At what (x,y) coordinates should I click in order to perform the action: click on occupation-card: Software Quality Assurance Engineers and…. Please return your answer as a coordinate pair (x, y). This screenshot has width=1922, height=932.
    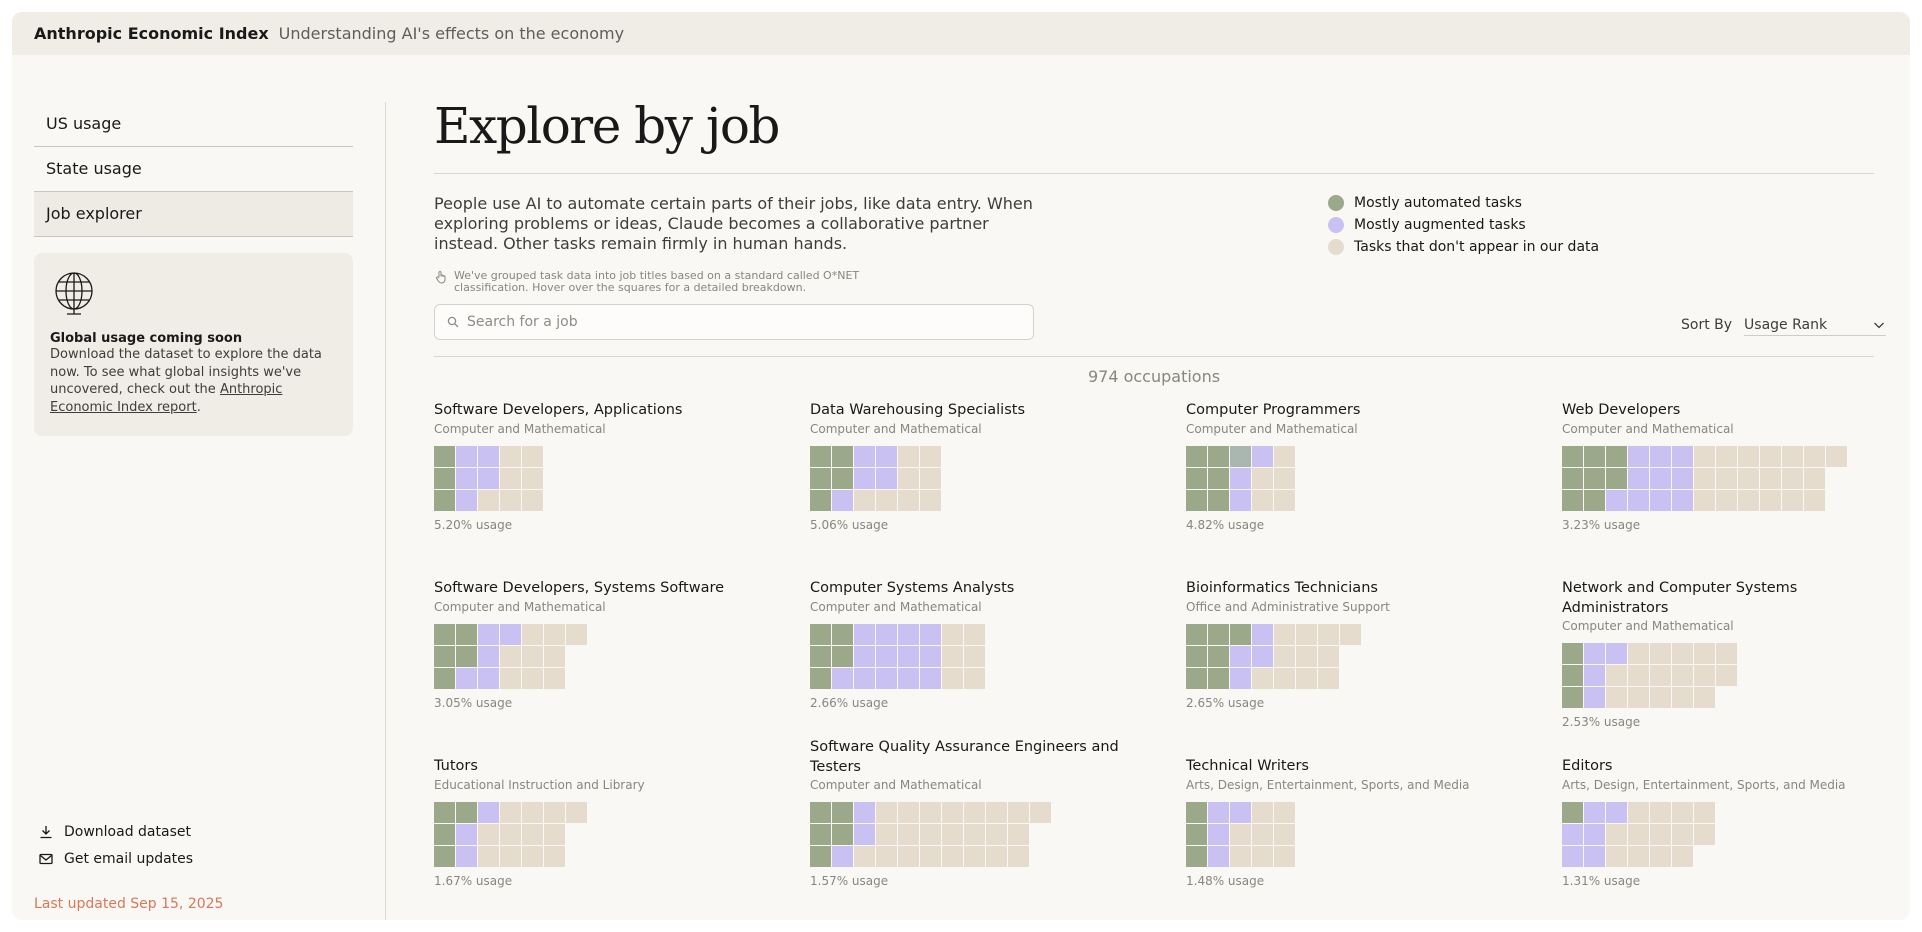
    Looking at the image, I should click on (980, 813).